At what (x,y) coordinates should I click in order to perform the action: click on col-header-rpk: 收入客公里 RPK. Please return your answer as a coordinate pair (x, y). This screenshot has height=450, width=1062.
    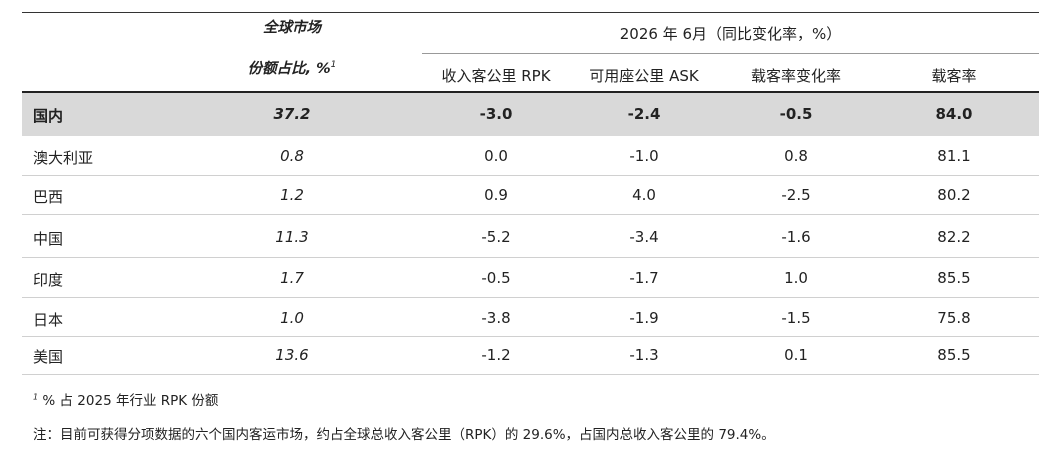
    Looking at the image, I should click on (496, 76).